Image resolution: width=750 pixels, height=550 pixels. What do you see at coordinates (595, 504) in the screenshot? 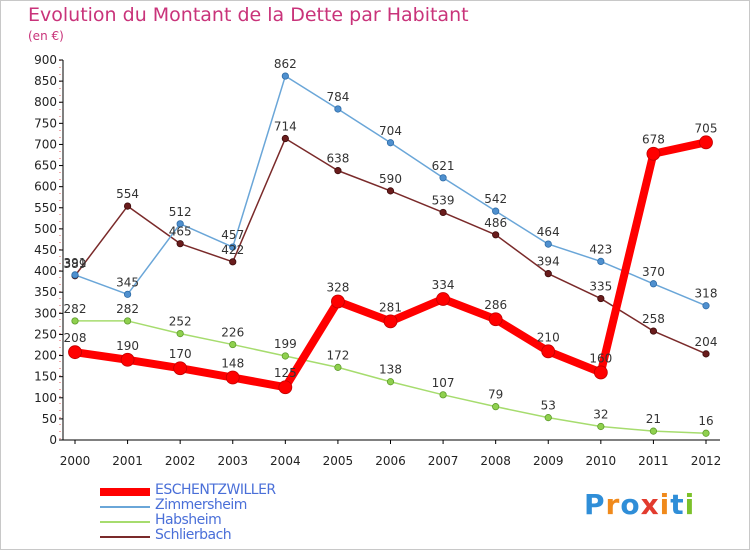
I see `logo-letter: P` at bounding box center [595, 504].